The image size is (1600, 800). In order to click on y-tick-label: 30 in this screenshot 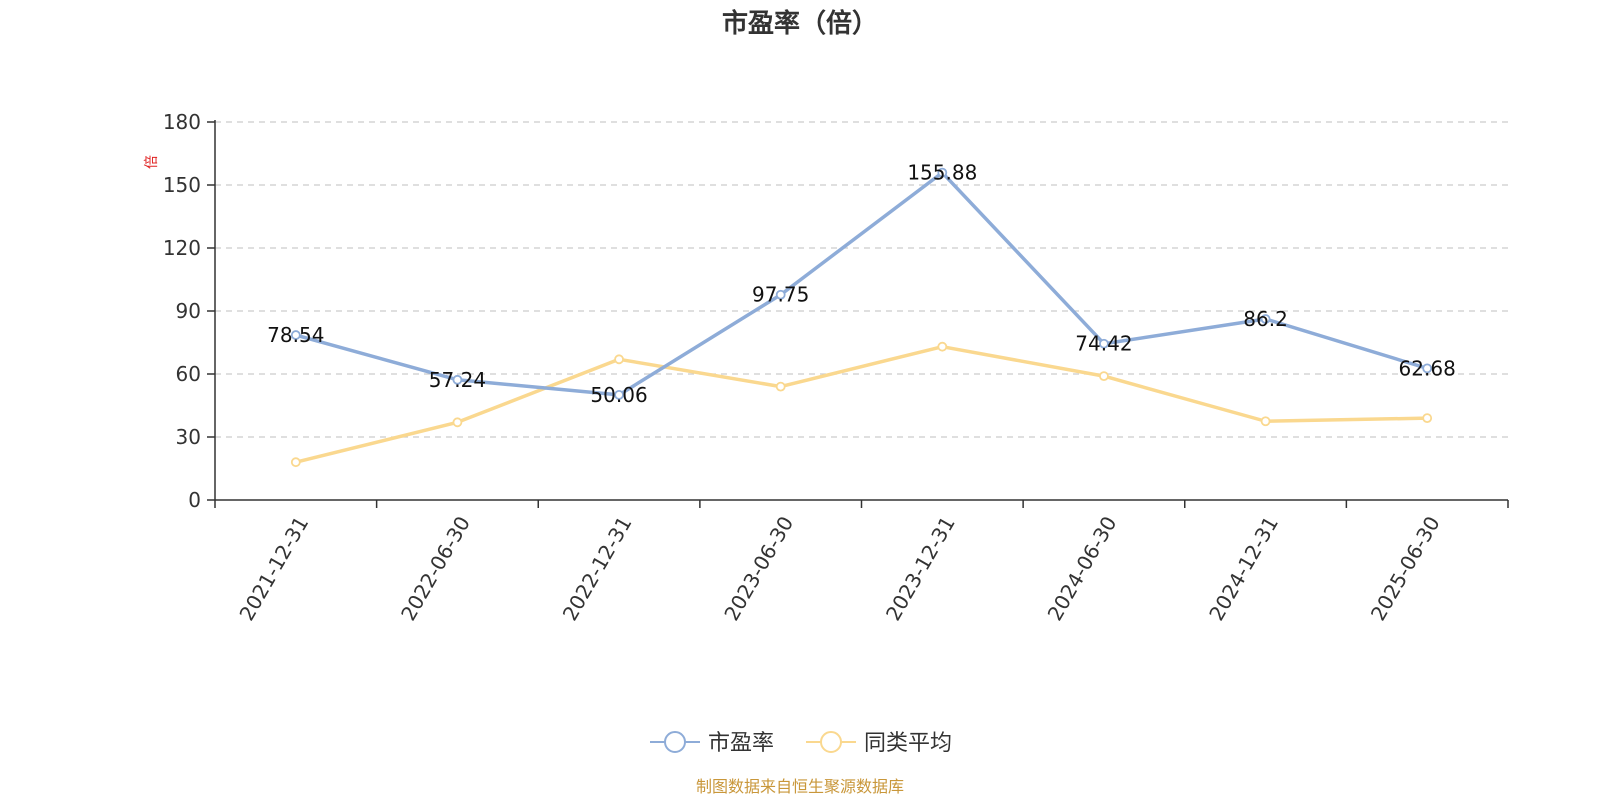, I will do `click(188, 437)`.